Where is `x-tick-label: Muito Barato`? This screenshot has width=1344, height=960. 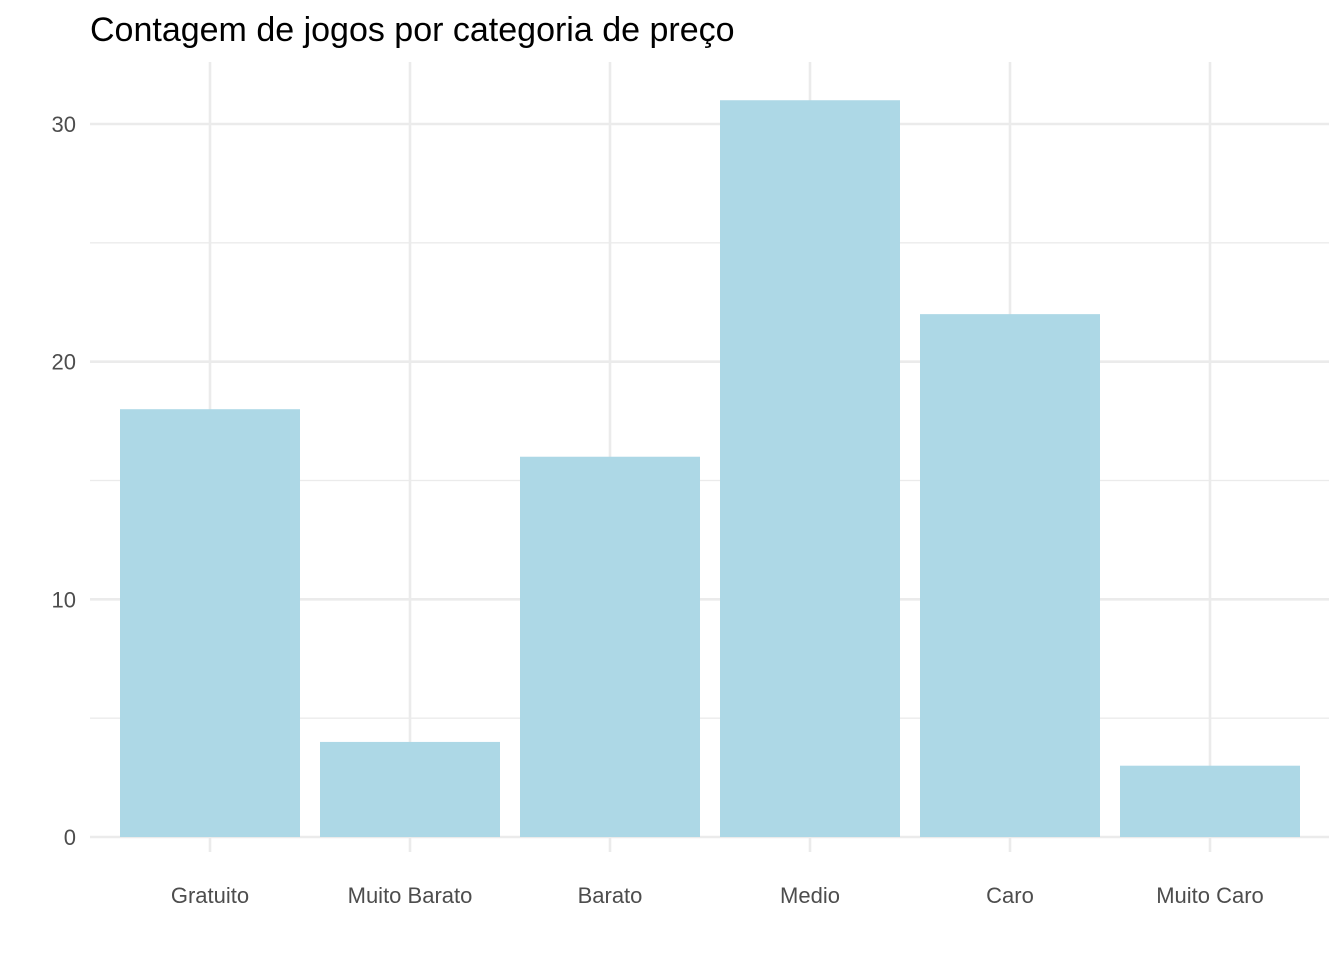 x-tick-label: Muito Barato is located at coordinates (410, 895).